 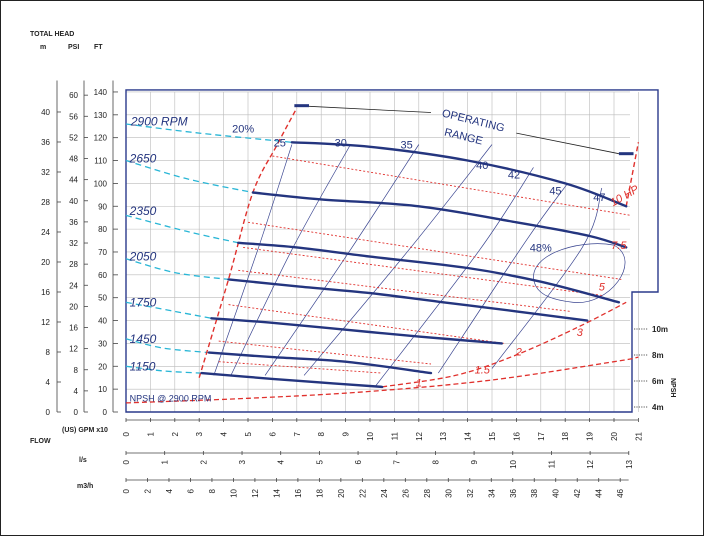 What do you see at coordinates (73, 306) in the screenshot?
I see `psi-tick-label: 20` at bounding box center [73, 306].